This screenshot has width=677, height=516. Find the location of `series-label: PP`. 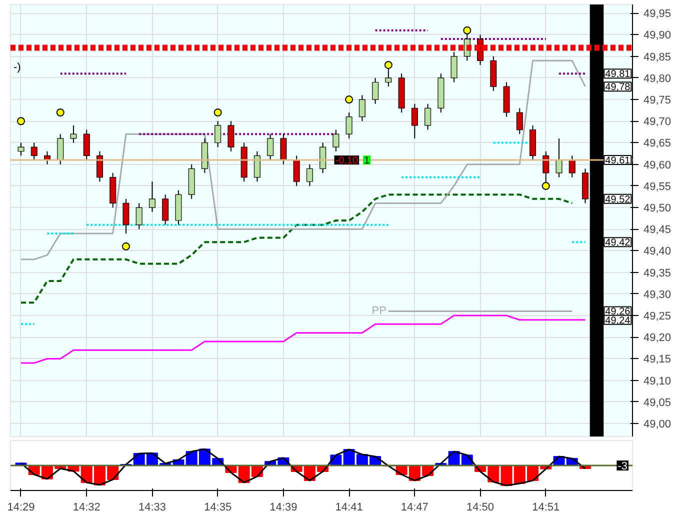

series-label: PP is located at coordinates (379, 311).